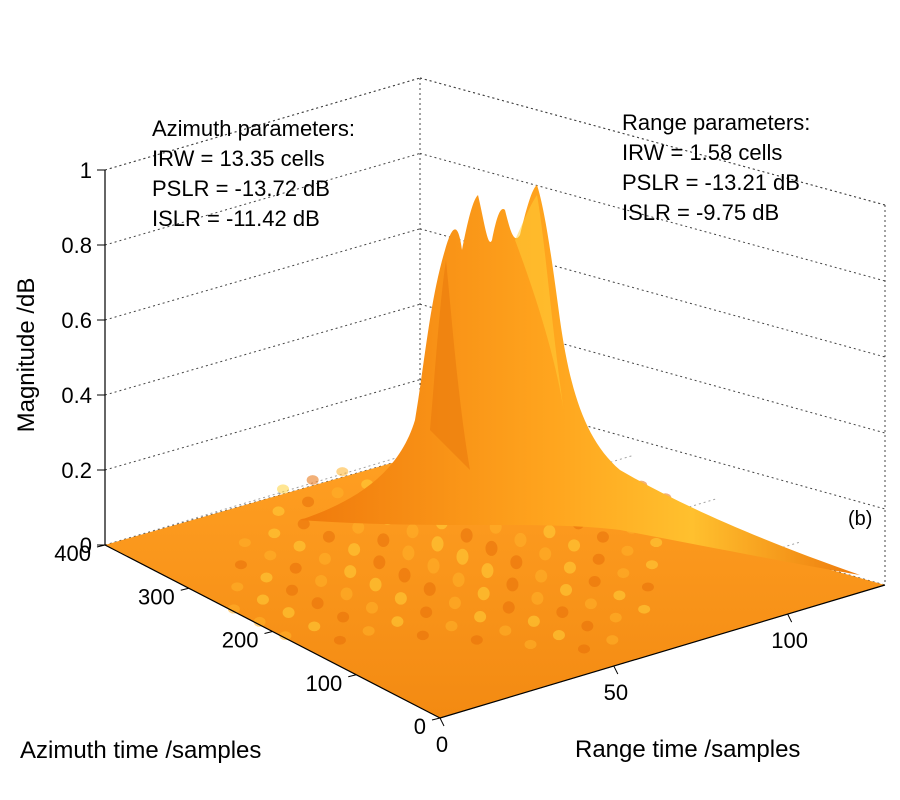 The height and width of the screenshot is (800, 900). What do you see at coordinates (420, 726) in the screenshot?
I see `y-tick-label: 0` at bounding box center [420, 726].